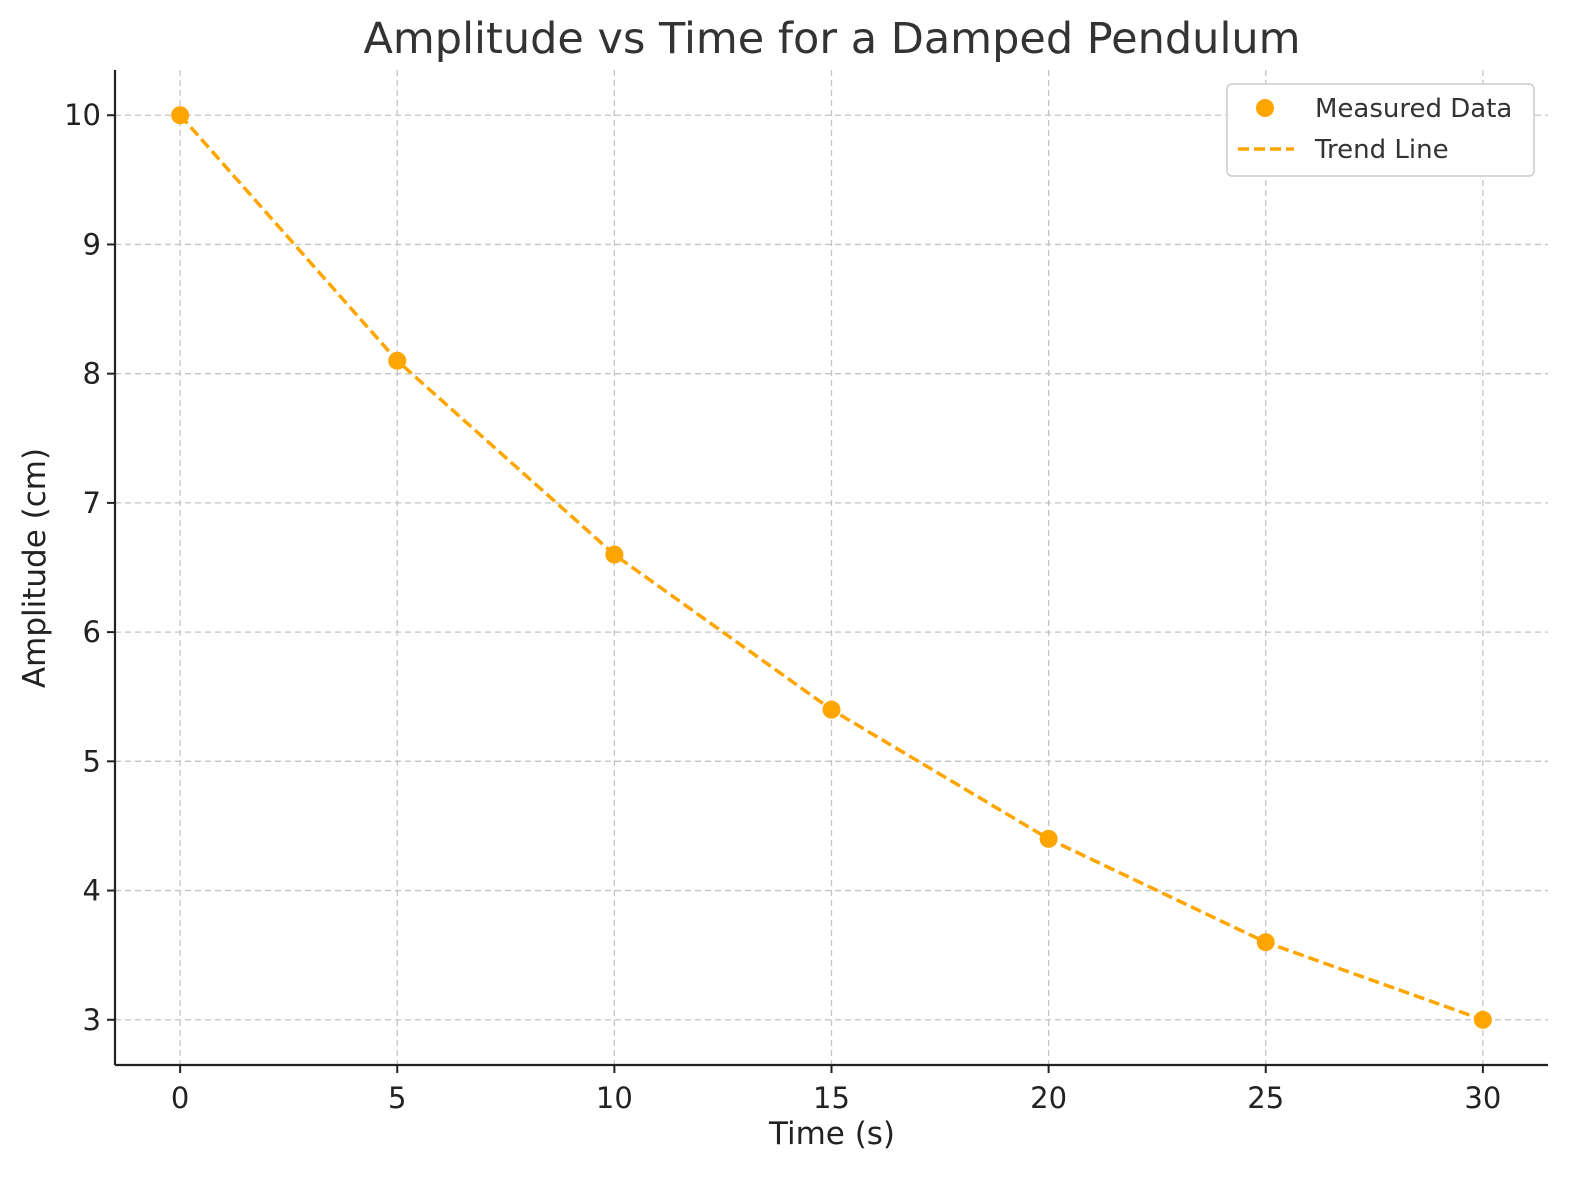  Describe the element at coordinates (831, 39) in the screenshot. I see `chart-title: Amplitude vs Time for a Damped Pendulum` at that location.